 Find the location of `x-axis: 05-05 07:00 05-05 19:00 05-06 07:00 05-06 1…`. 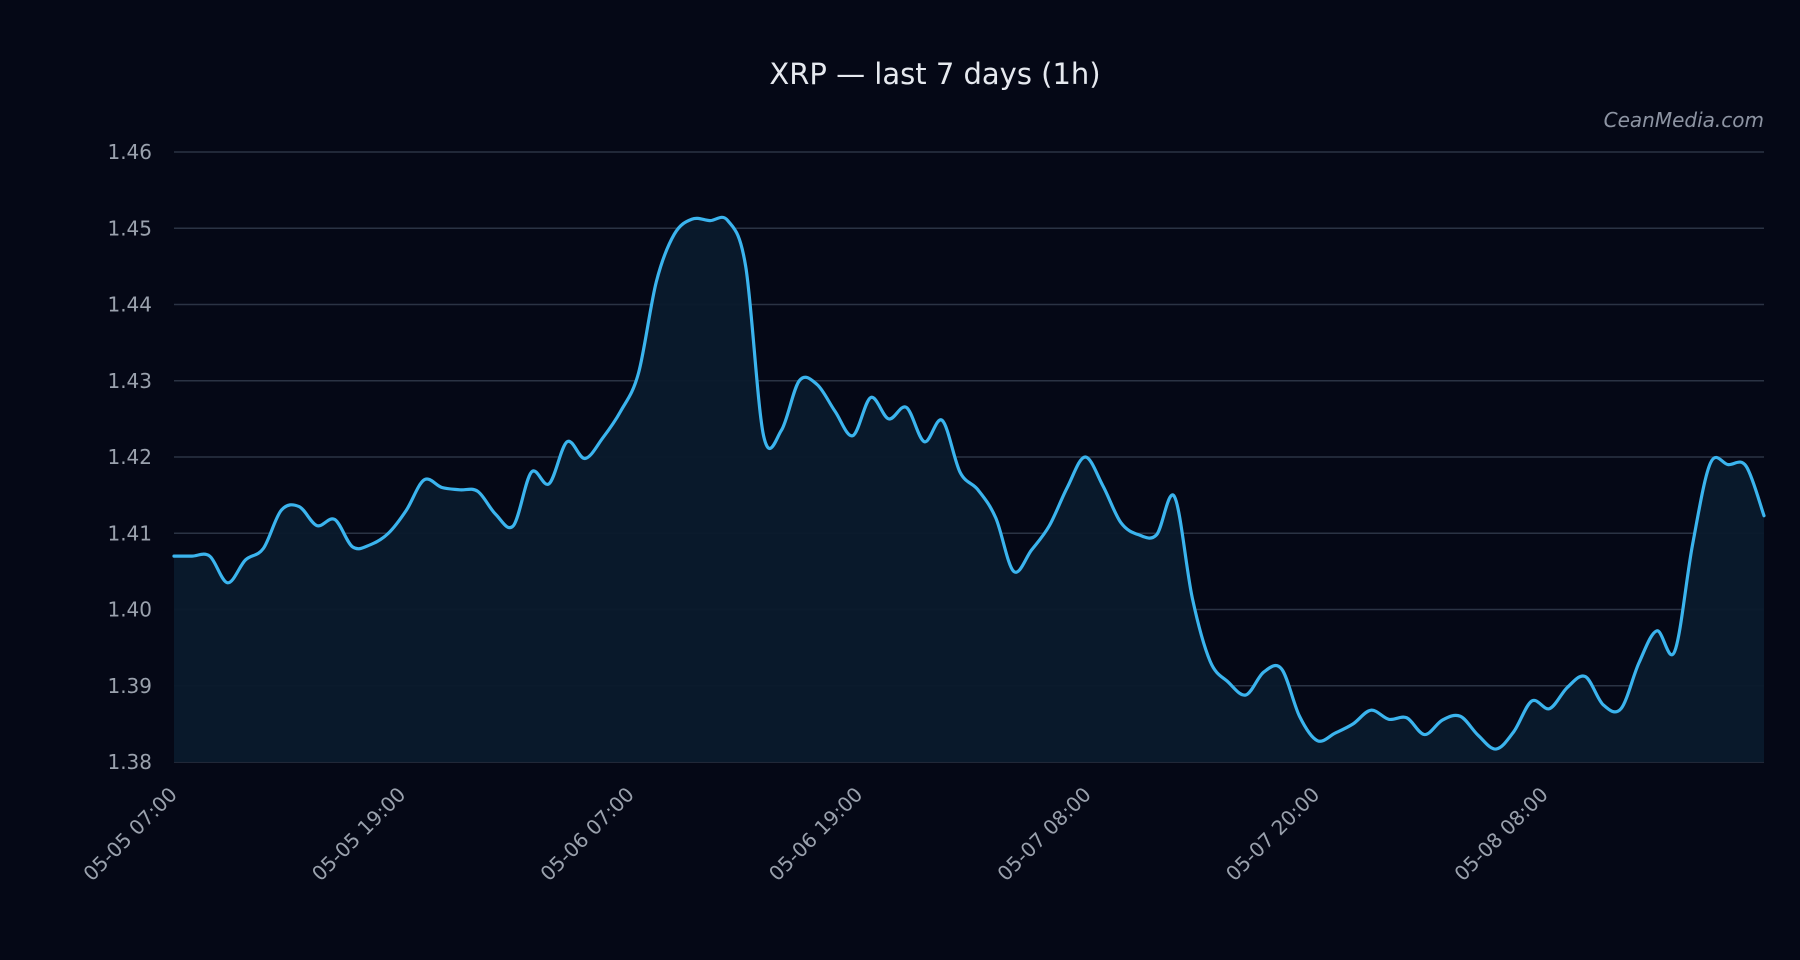

x-axis: 05-05 07:00 05-05 19:00 05-06 07:00 05-06 1… is located at coordinates (815, 833).